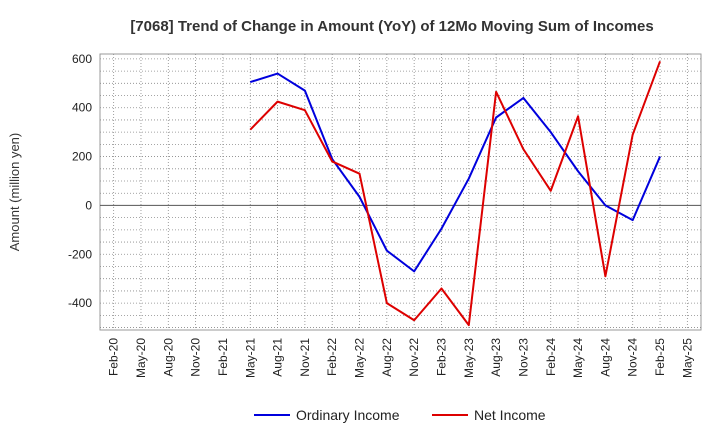 Image resolution: width=720 pixels, height=440 pixels. What do you see at coordinates (82, 108) in the screenshot?
I see `y-tick-label: 400` at bounding box center [82, 108].